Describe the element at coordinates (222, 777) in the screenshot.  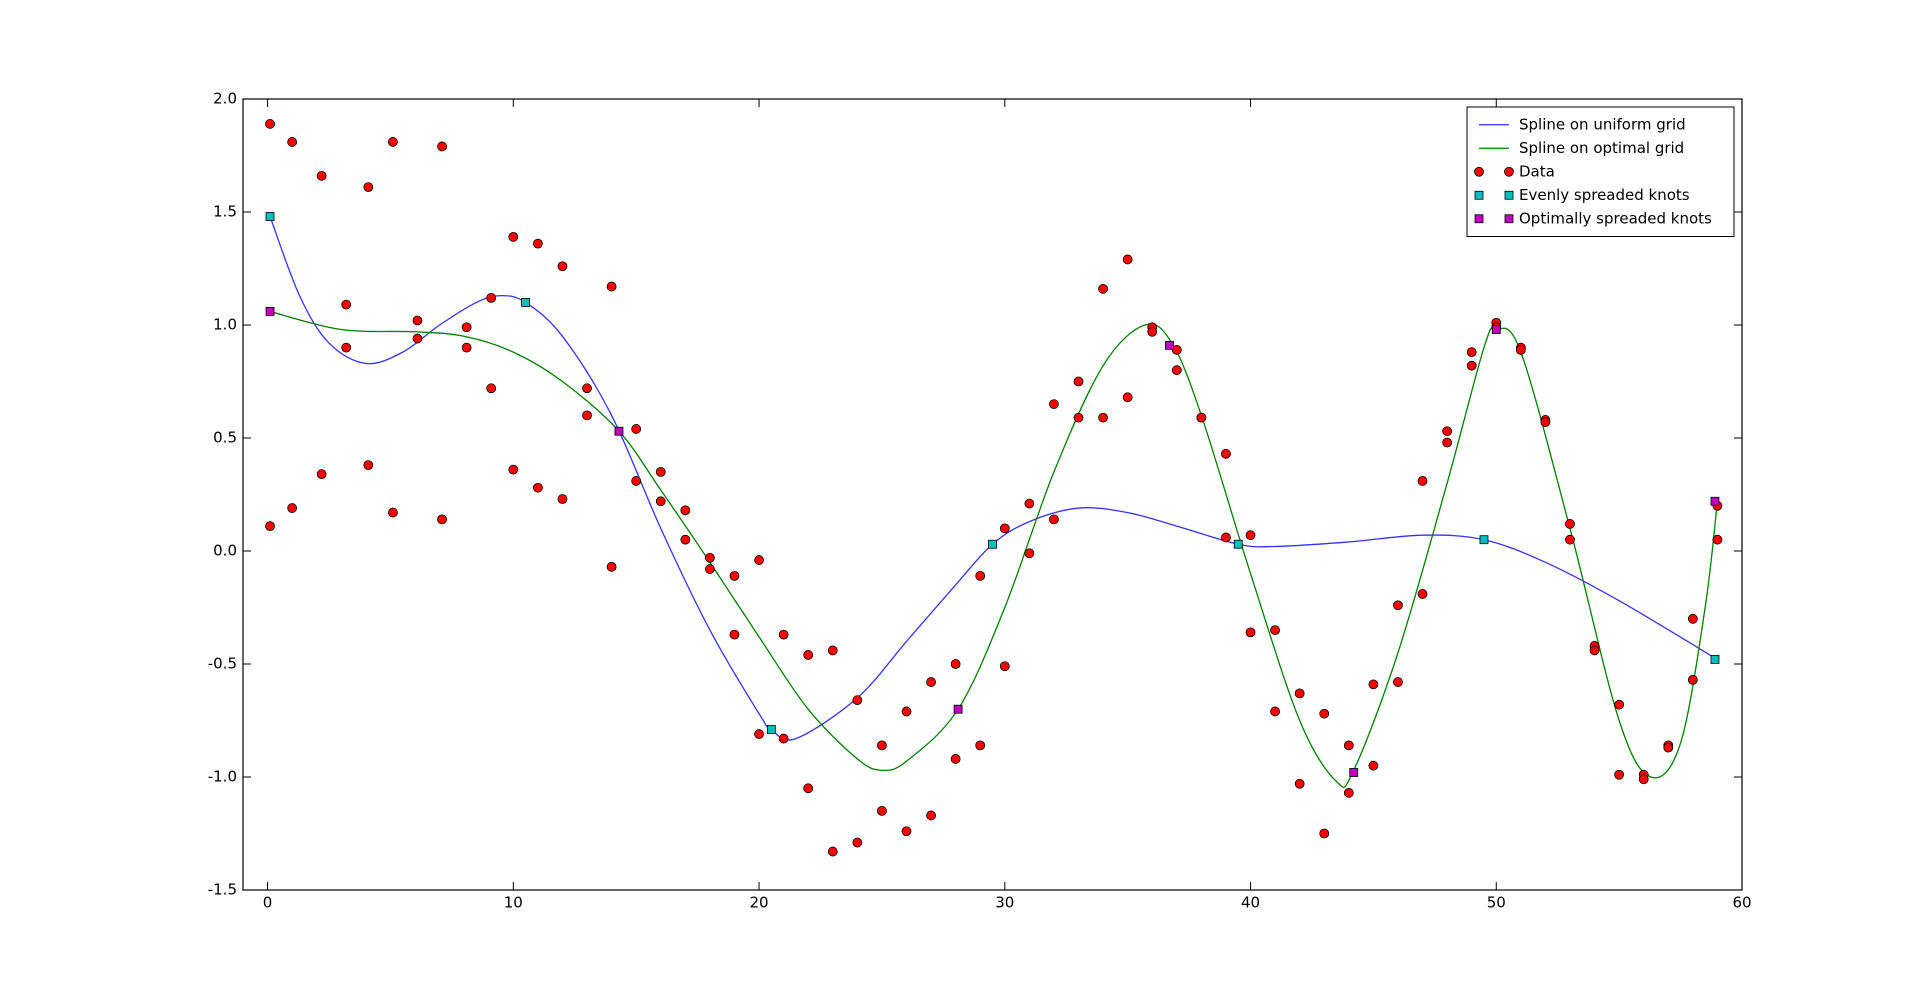
I see `y-tick-label: -1.0` at that location.